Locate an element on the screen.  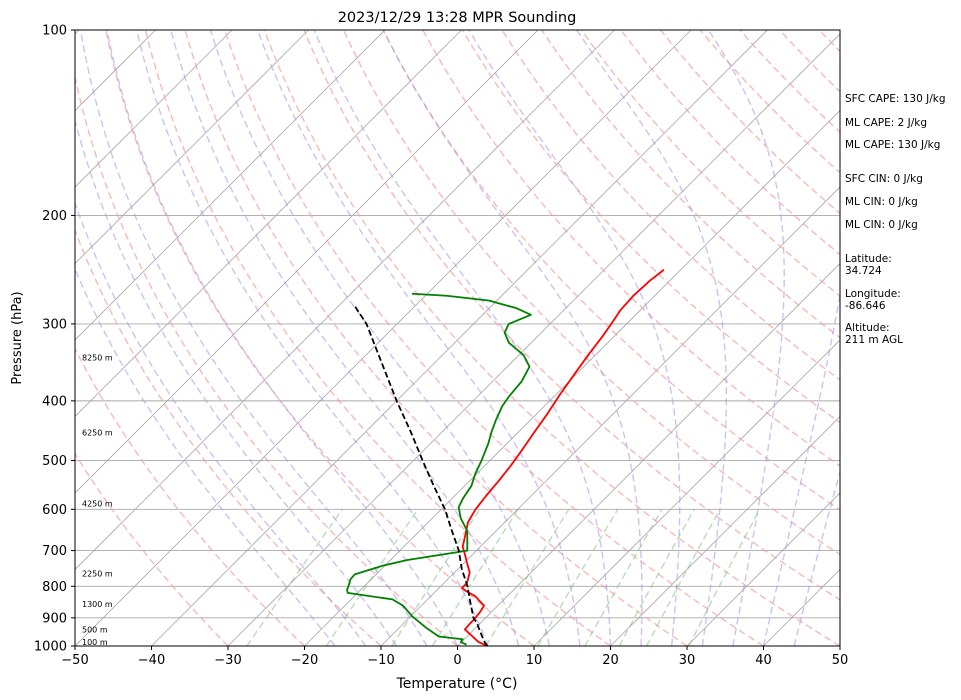
ml-cin-text: ML CIN: 0 J/kg is located at coordinates (881, 202).